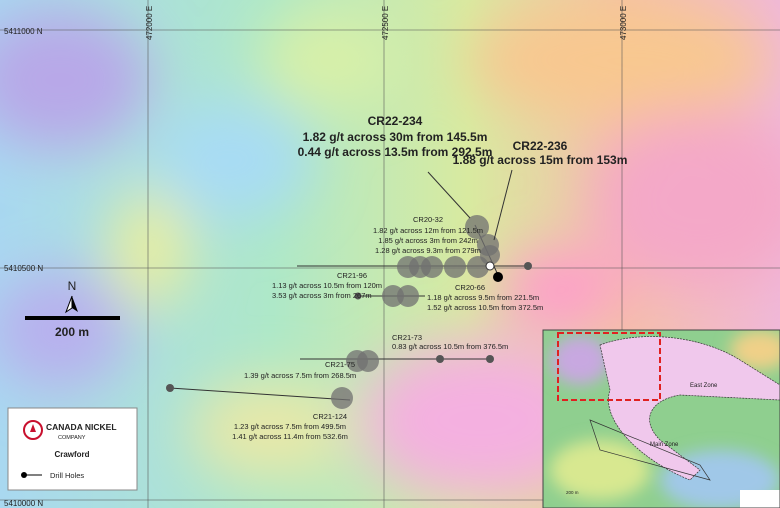 This screenshot has width=780, height=508. What do you see at coordinates (661, 418) in the screenshot?
I see `inset-map: East Zone Main Zone 200 m` at bounding box center [661, 418].